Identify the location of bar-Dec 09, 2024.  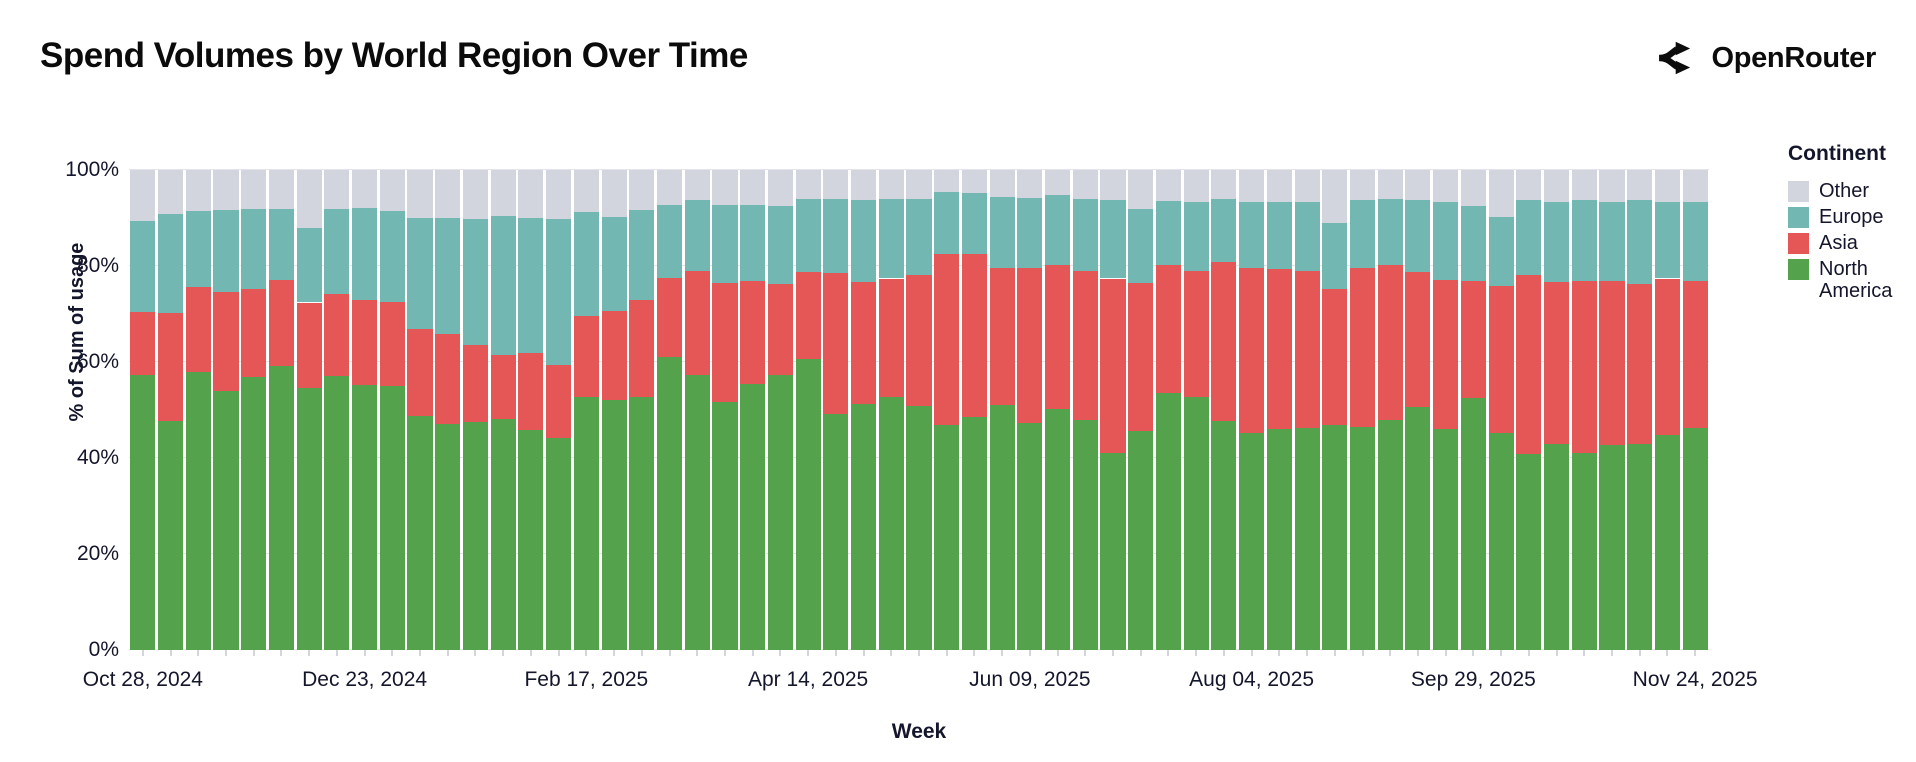
(309, 410).